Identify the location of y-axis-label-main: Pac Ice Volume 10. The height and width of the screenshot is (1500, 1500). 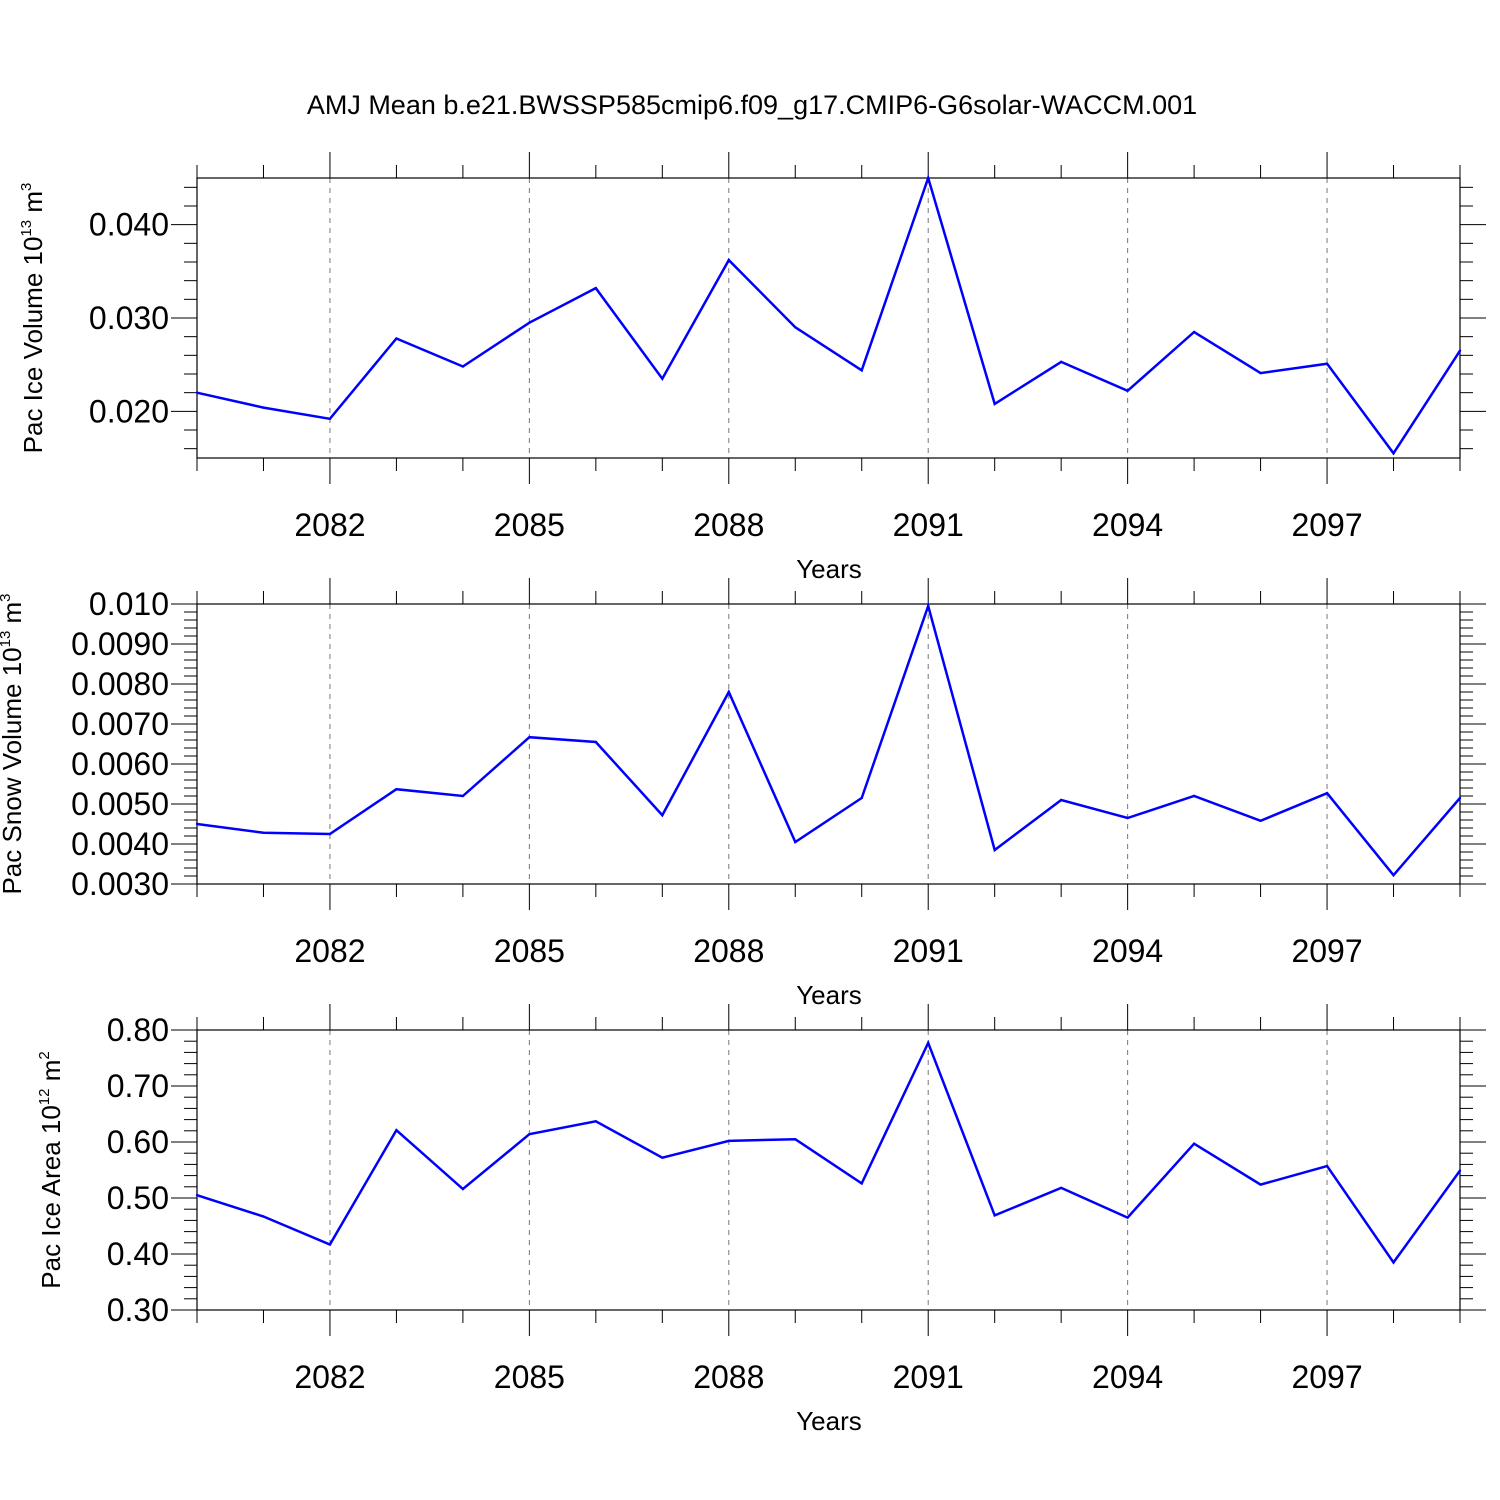
(33, 345).